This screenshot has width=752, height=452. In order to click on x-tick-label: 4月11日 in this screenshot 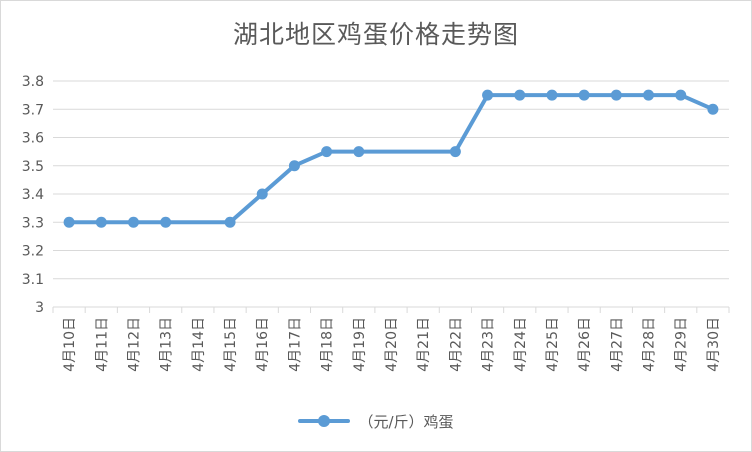, I will do `click(102, 344)`.